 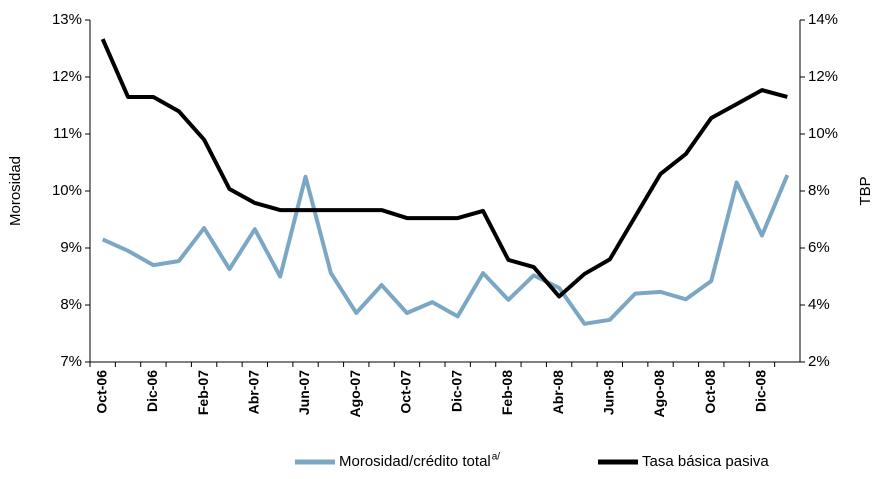 What do you see at coordinates (823, 76) in the screenshot?
I see `y2-tick-label: 12%` at bounding box center [823, 76].